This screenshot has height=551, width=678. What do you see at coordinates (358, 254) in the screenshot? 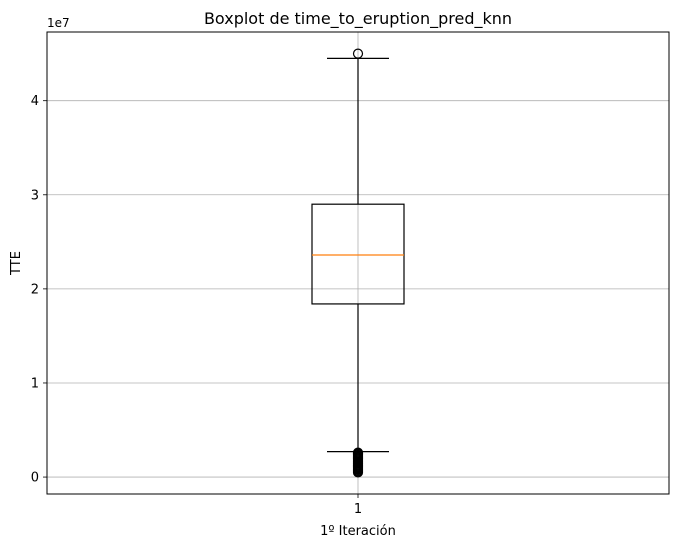
I see `iqr-box` at bounding box center [358, 254].